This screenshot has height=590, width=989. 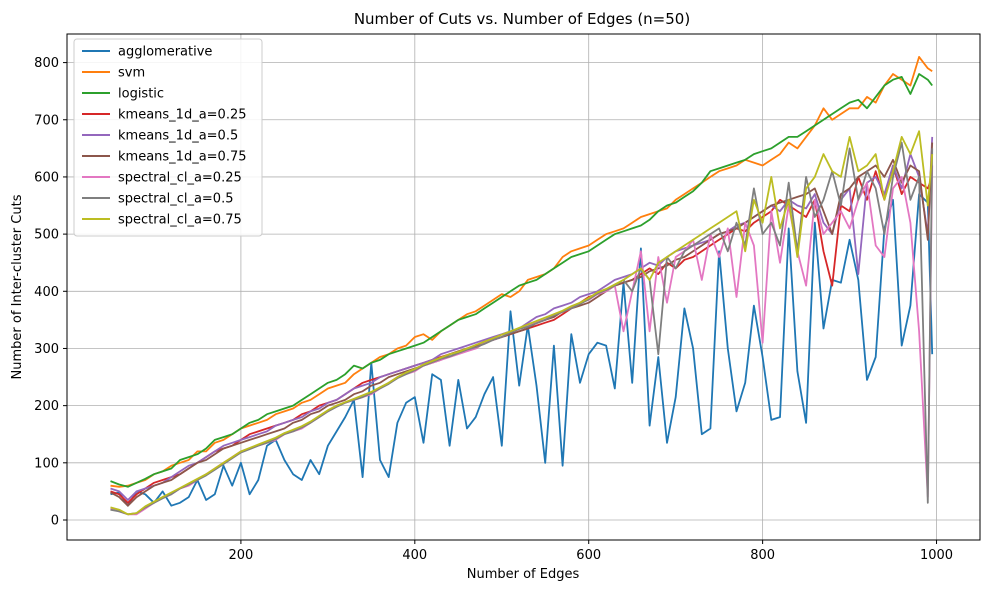 What do you see at coordinates (175, 199) in the screenshot?
I see `legend-entry-label: spectral_cl_a=0.5` at bounding box center [175, 199].